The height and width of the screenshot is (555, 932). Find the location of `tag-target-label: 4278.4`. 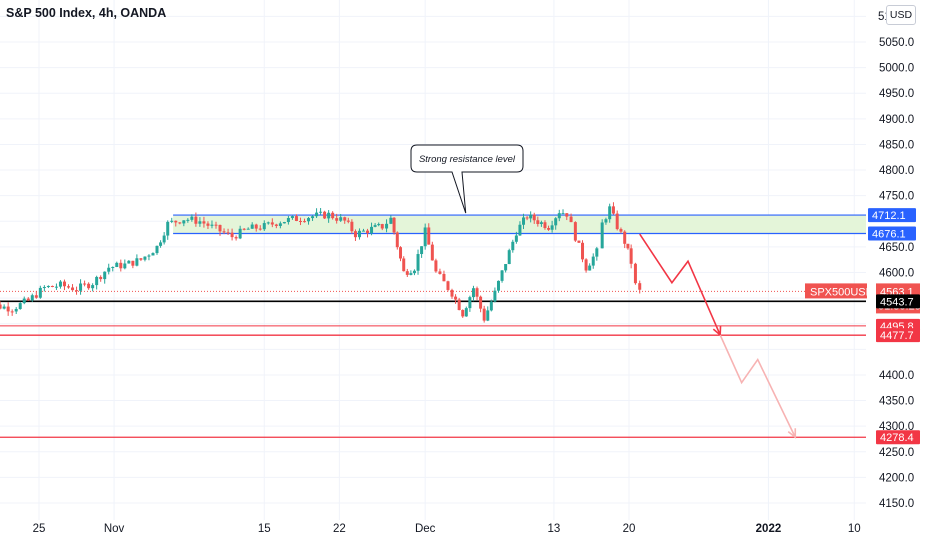

tag-target-label: 4278.4 is located at coordinates (897, 438).